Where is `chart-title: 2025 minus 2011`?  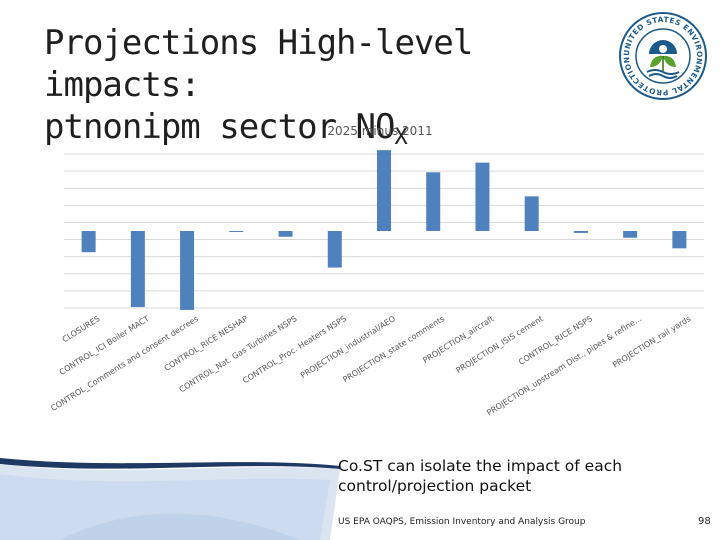
chart-title: 2025 minus 2011 is located at coordinates (379, 131).